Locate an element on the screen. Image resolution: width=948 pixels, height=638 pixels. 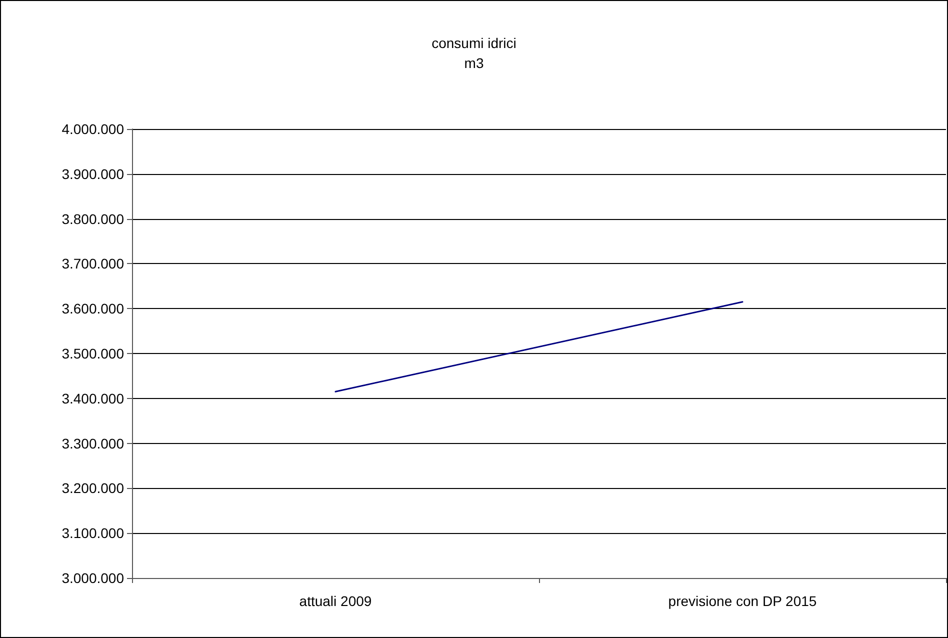
x-tick-label: attuali 2009 is located at coordinates (335, 601).